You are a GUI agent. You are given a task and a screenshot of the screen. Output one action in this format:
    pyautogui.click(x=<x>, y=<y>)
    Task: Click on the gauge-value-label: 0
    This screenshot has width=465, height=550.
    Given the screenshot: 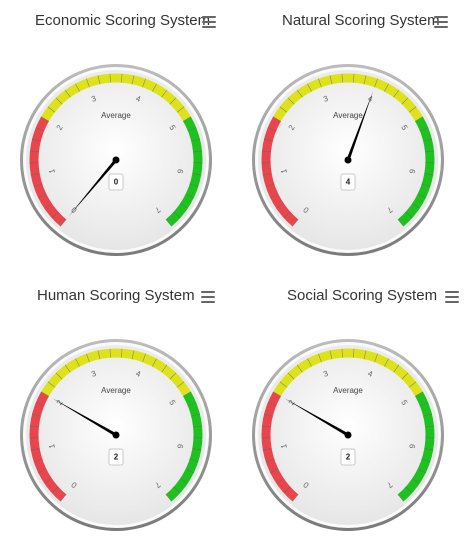 What is the action you would take?
    pyautogui.click(x=116, y=182)
    